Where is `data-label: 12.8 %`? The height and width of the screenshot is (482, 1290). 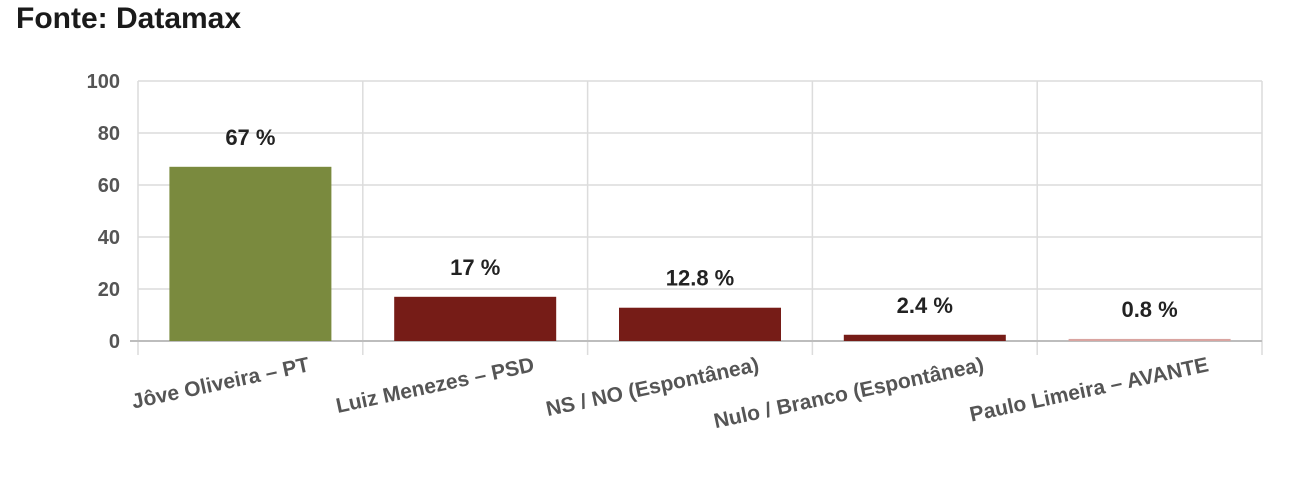 data-label: 12.8 % is located at coordinates (700, 278).